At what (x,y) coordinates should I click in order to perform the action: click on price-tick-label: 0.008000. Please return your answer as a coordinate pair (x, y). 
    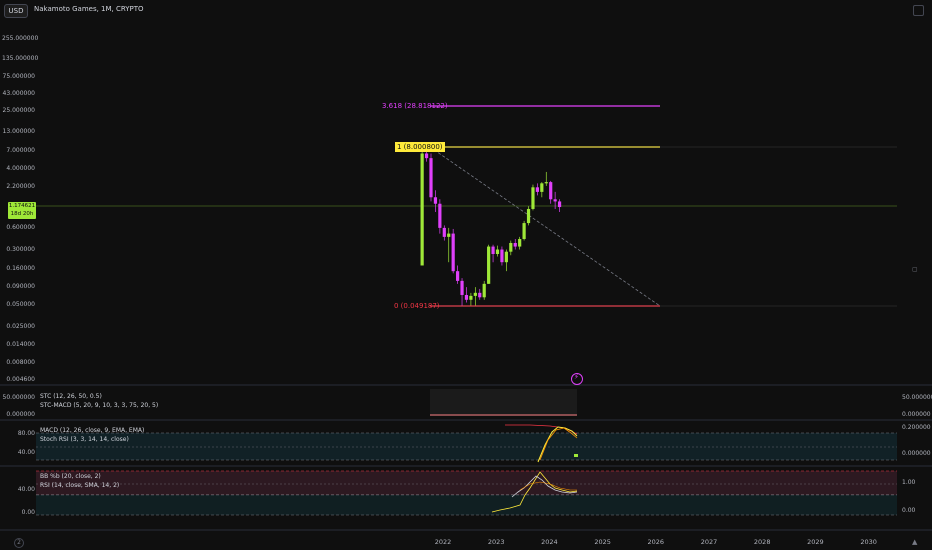
    Looking at the image, I should click on (20, 362).